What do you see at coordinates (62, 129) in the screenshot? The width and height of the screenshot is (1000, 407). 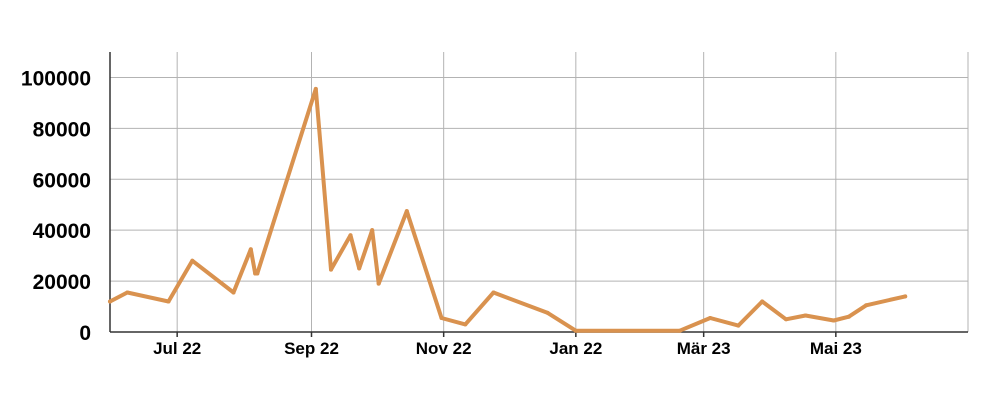 I see `y-tick-label: 80000` at bounding box center [62, 129].